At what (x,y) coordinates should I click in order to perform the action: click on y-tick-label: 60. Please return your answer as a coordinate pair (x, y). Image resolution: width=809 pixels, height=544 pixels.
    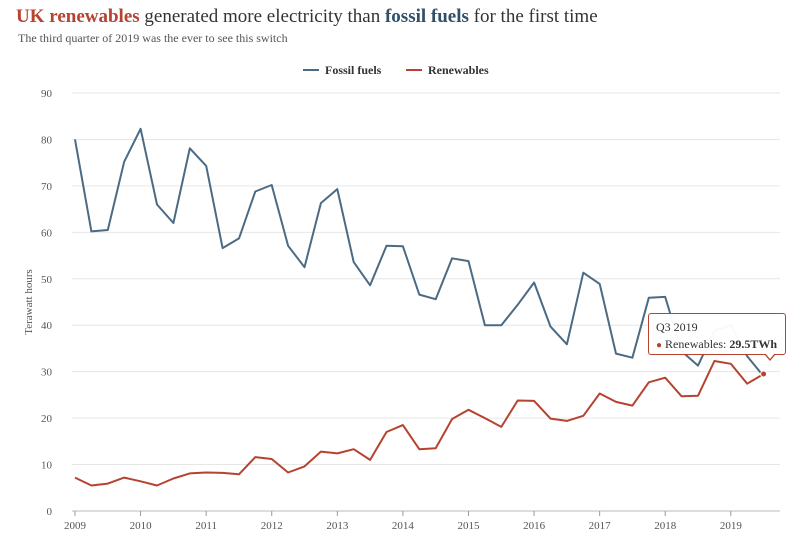
    Looking at the image, I should click on (47, 233).